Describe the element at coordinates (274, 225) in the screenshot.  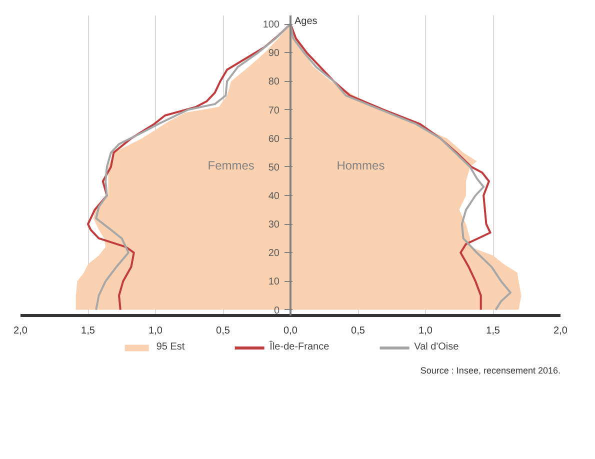
I see `y-tick-label: 30` at that location.